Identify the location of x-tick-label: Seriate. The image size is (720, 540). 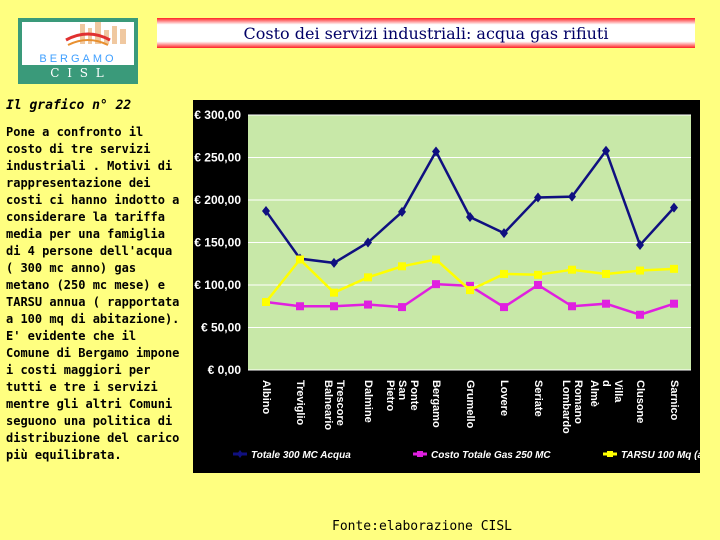
(538, 398).